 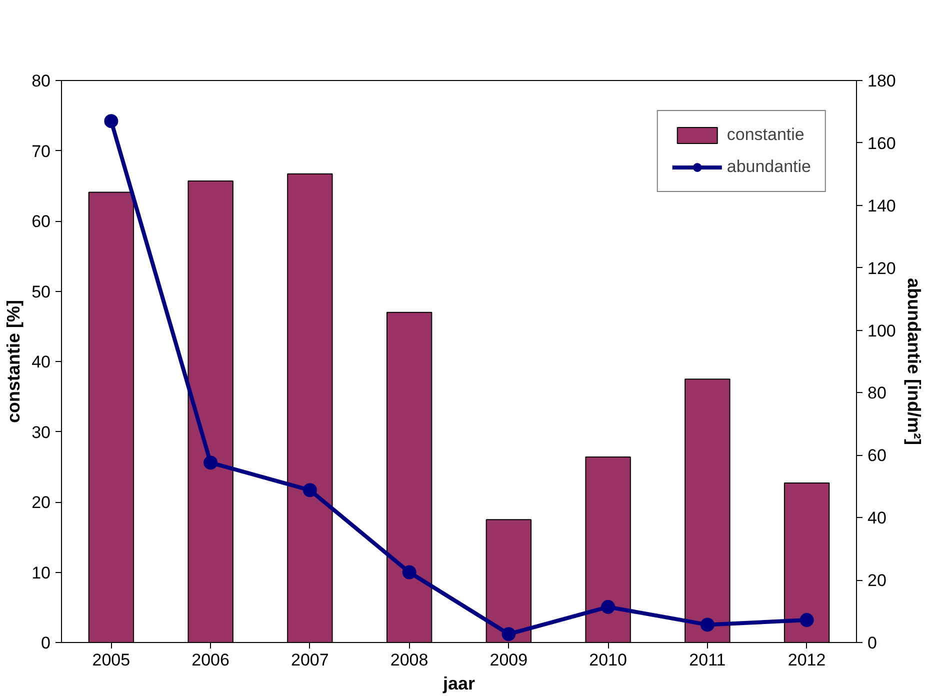 What do you see at coordinates (877, 518) in the screenshot?
I see `y2-tick-label: 40` at bounding box center [877, 518].